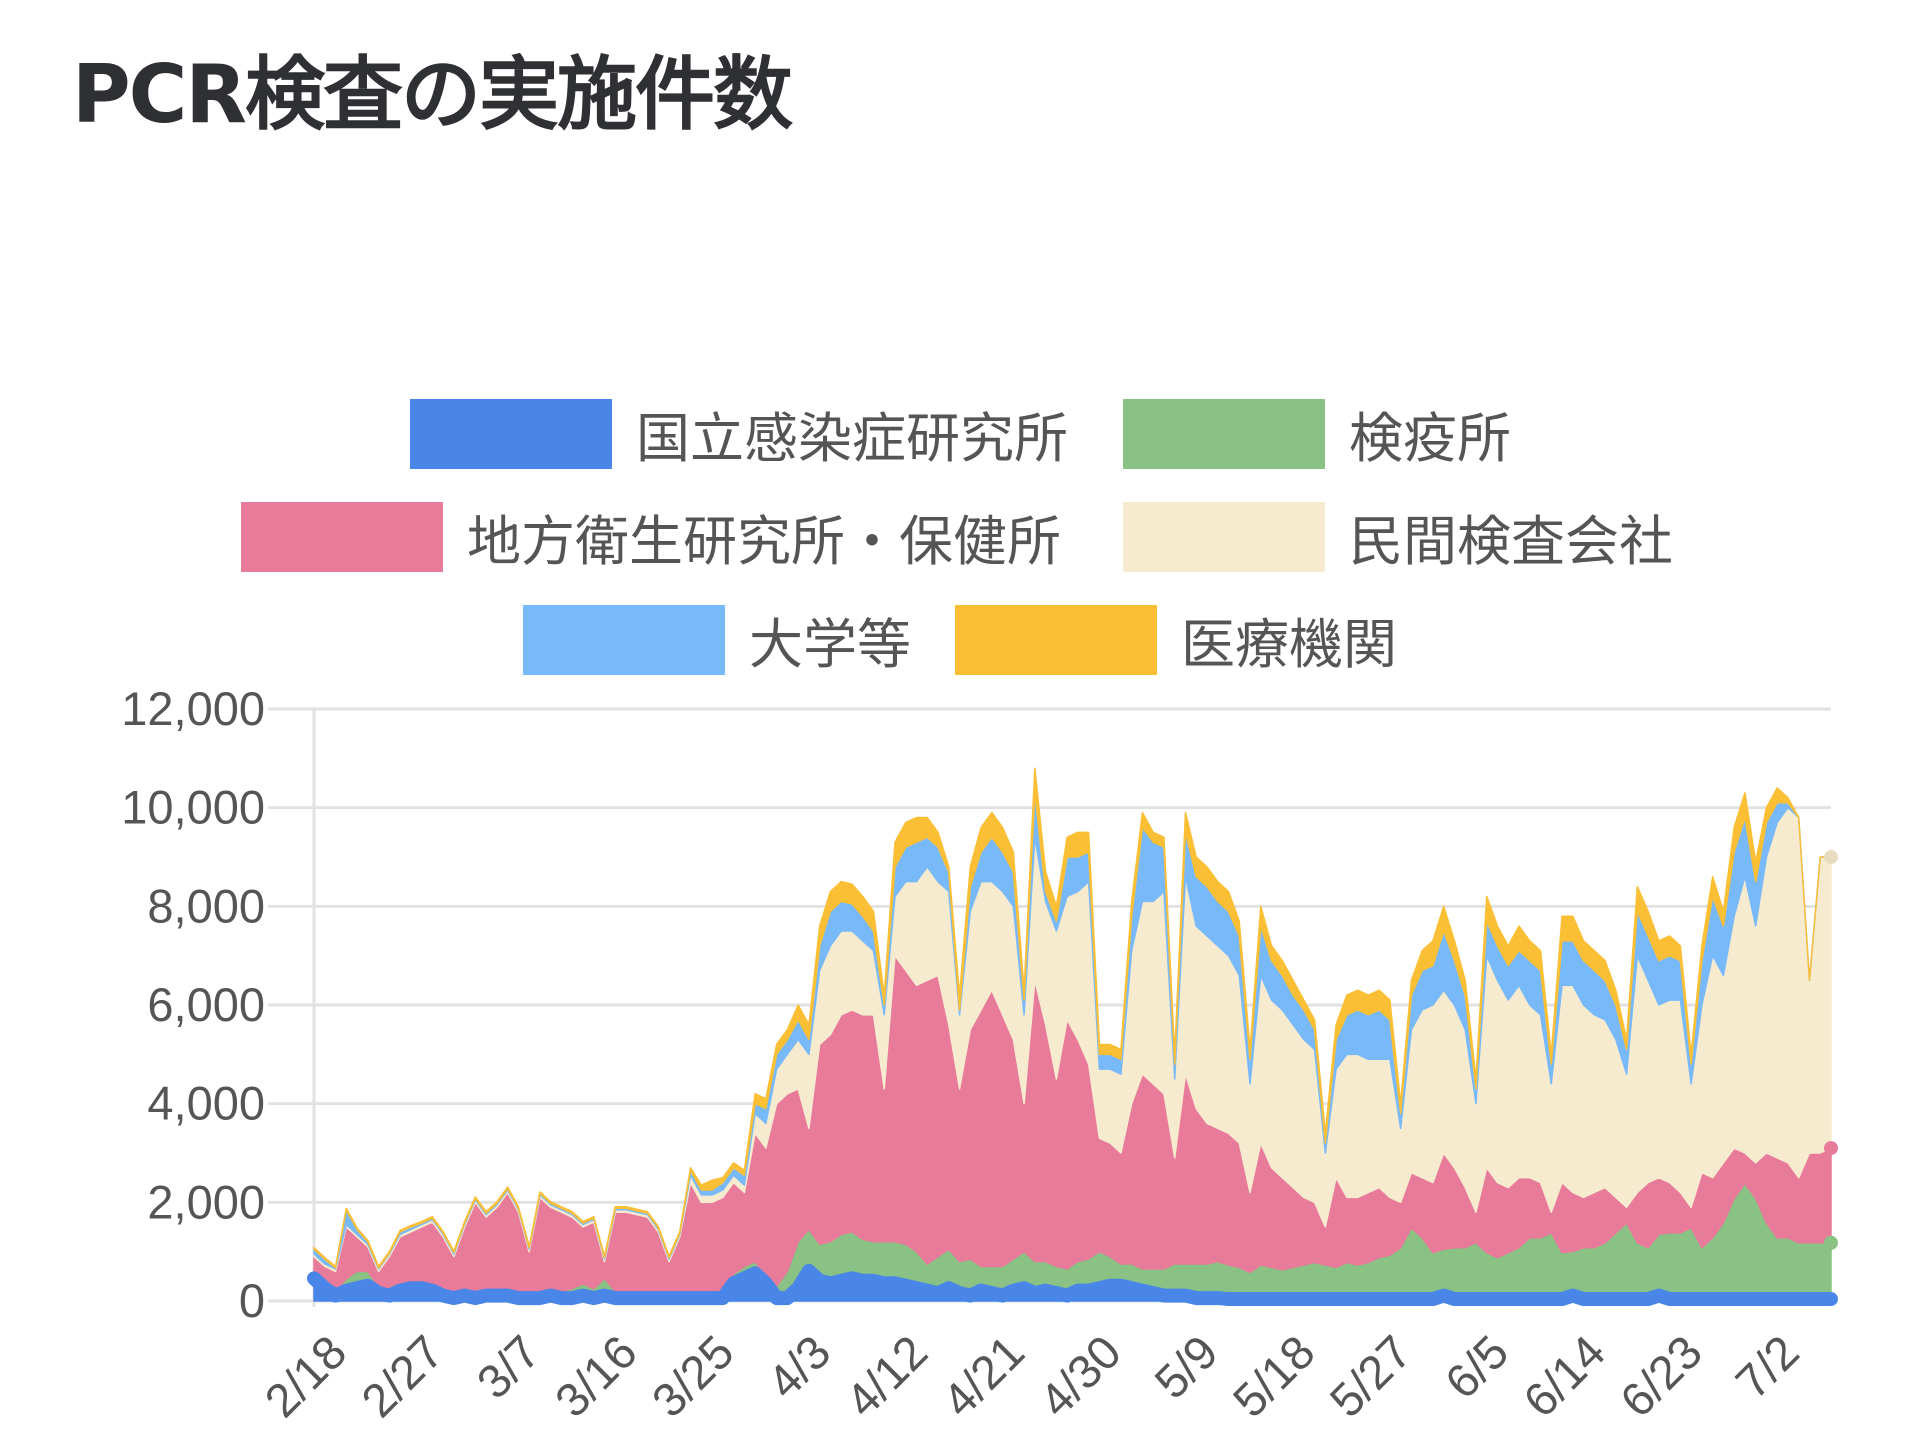  Describe the element at coordinates (830, 644) in the screenshot. I see `legend-label: 大学等` at that location.